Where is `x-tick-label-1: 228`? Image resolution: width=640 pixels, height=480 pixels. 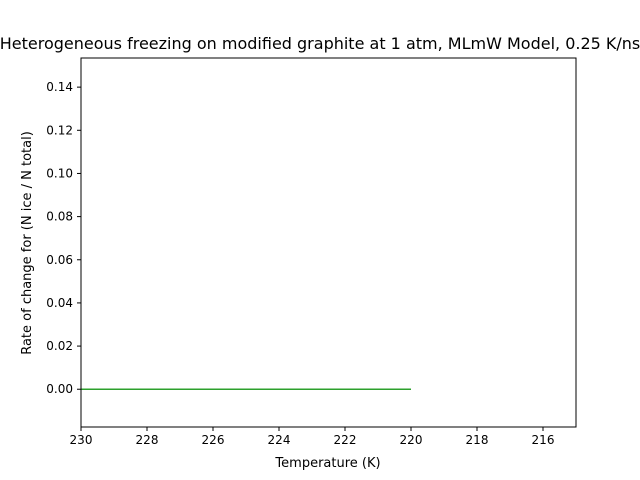
x-tick-label-1: 228 is located at coordinates (147, 440).